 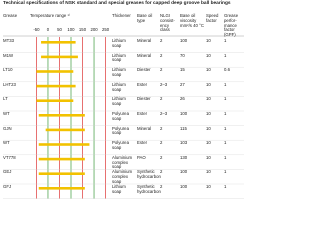 I want to click on cell: GEJ, so click(x=7, y=172).